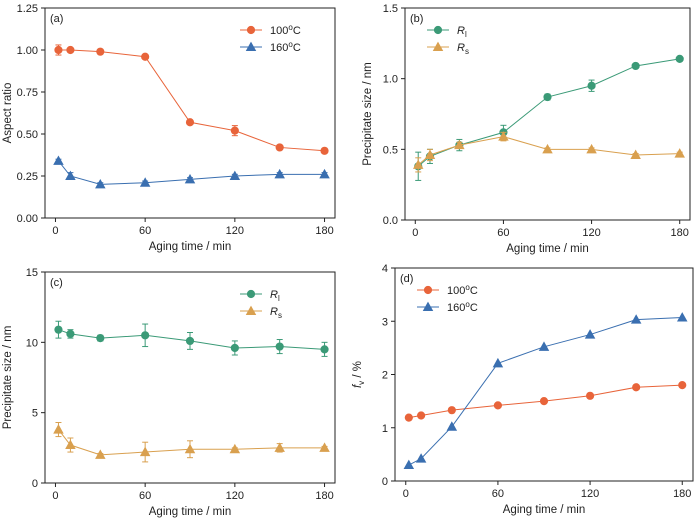  Describe the element at coordinates (56, 283) in the screenshot. I see `panel-tag: (c)` at that location.